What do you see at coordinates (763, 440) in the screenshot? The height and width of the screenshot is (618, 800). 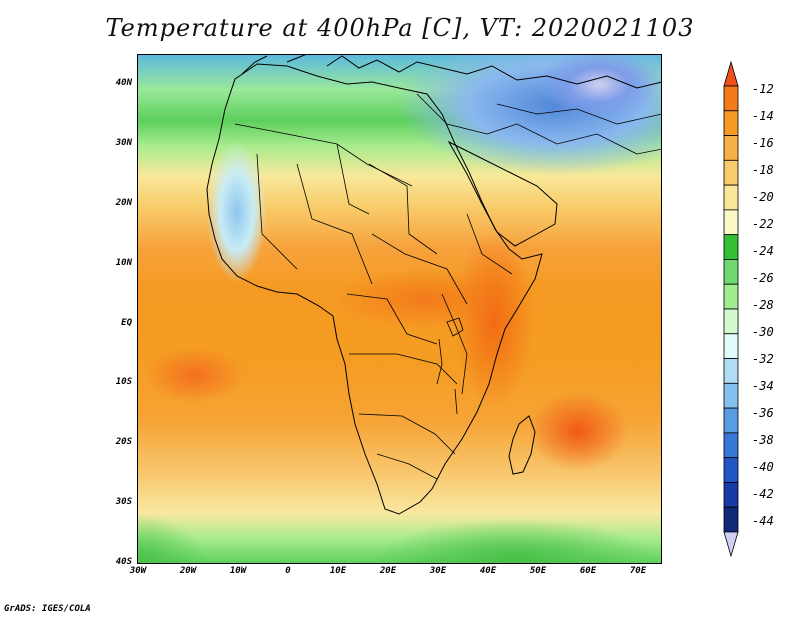 I see `colorbar-label: -38` at bounding box center [763, 440].